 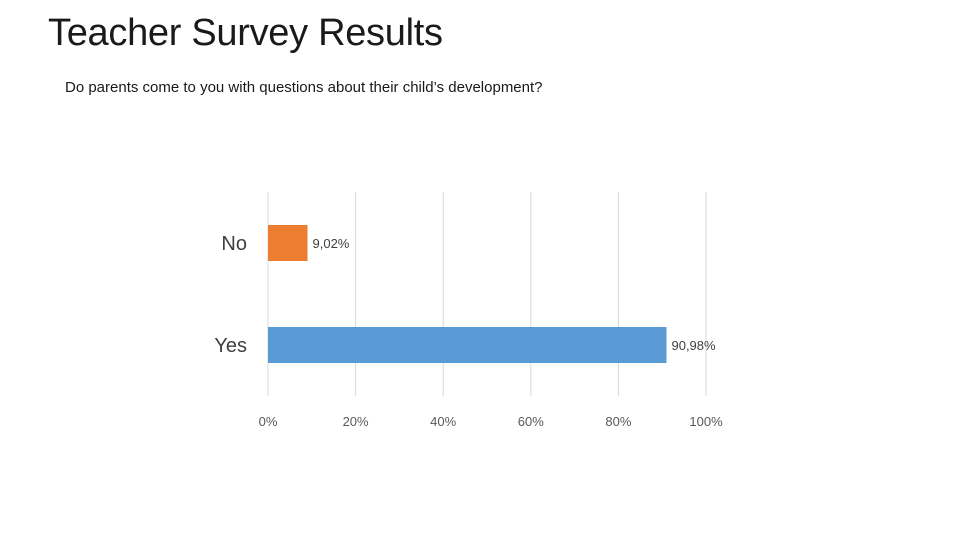 I want to click on bars, so click(x=467, y=294).